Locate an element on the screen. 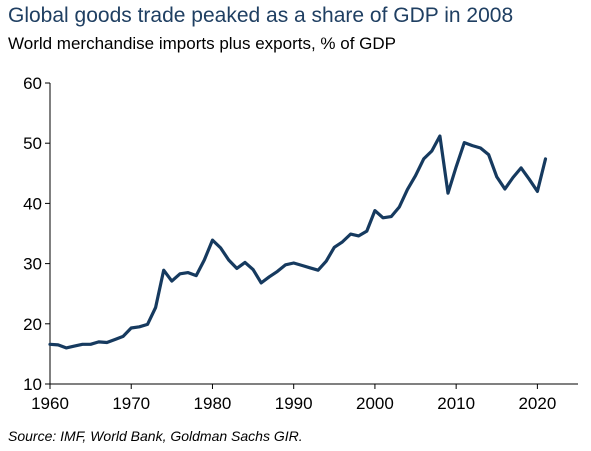 The image size is (591, 451). x-tick-label: 1990 is located at coordinates (294, 403).